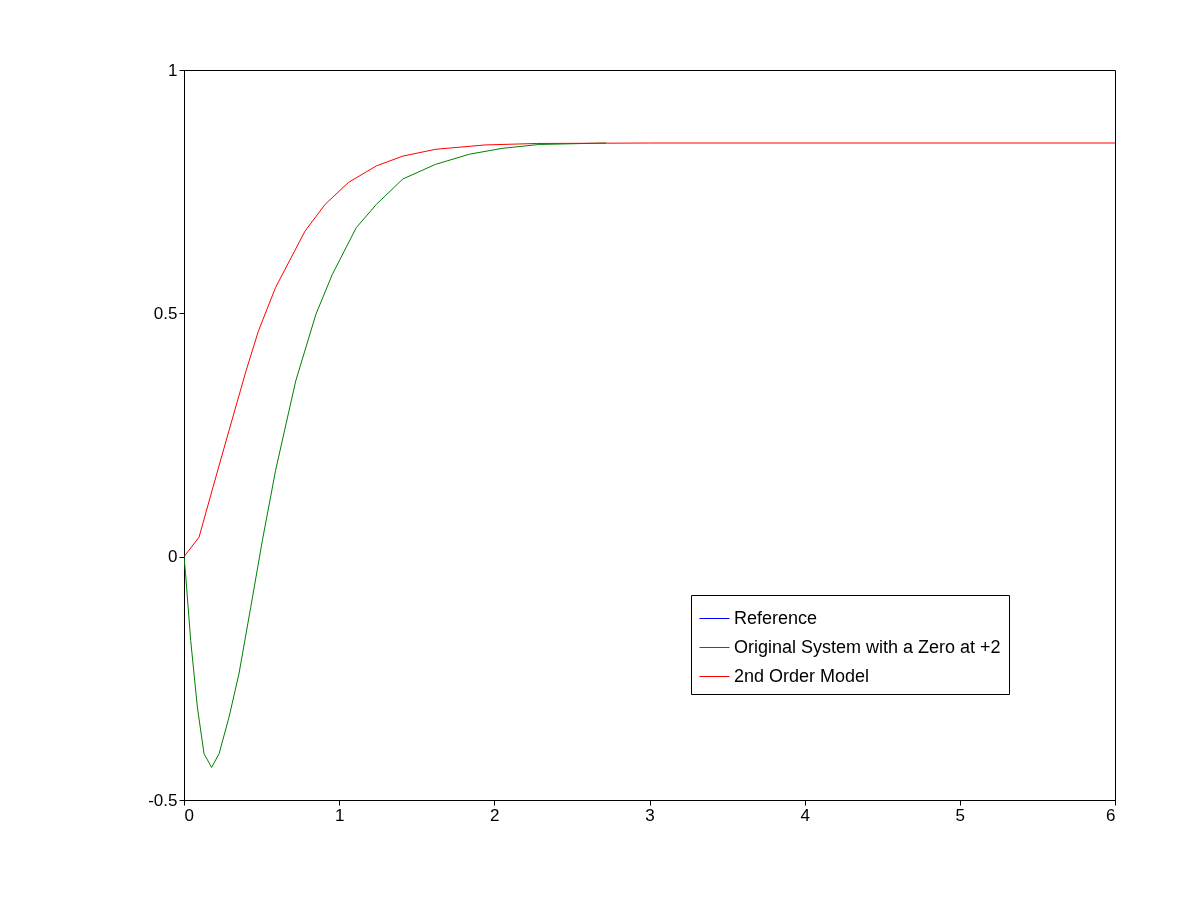  What do you see at coordinates (867, 646) in the screenshot?
I see `legend-label: Original System with a Zero at +2` at bounding box center [867, 646].